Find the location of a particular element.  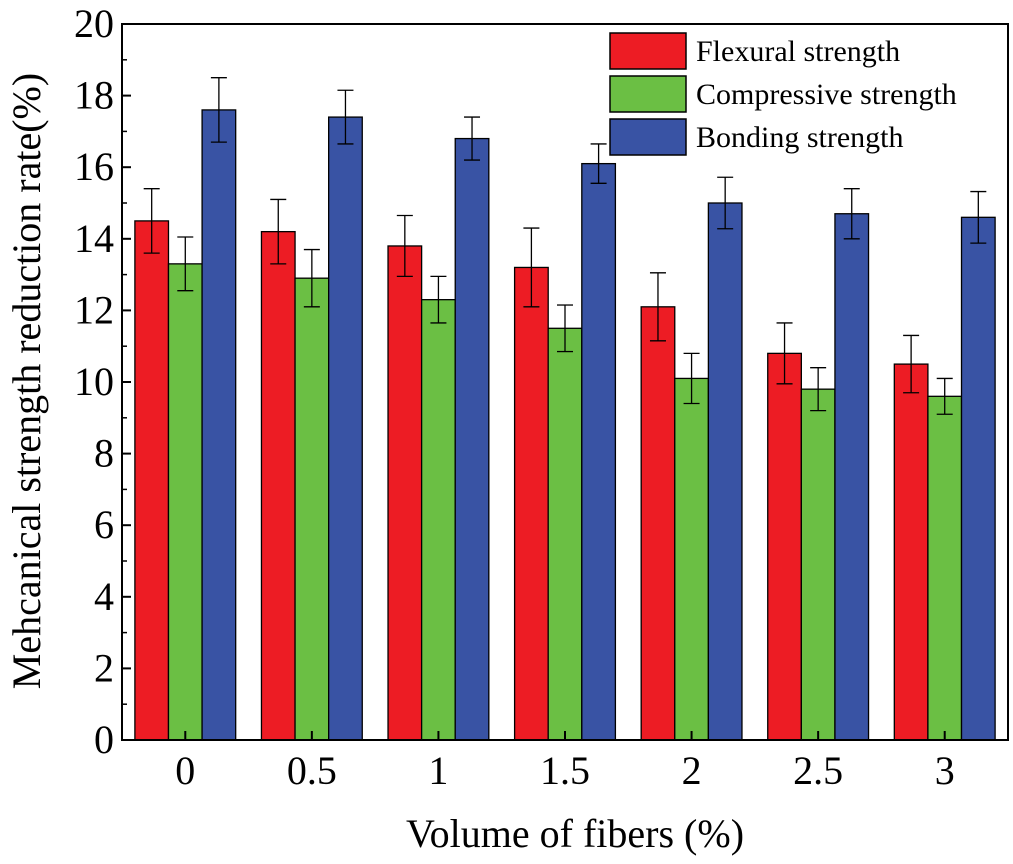

y-tick-label-18: 18 is located at coordinates (94, 95).